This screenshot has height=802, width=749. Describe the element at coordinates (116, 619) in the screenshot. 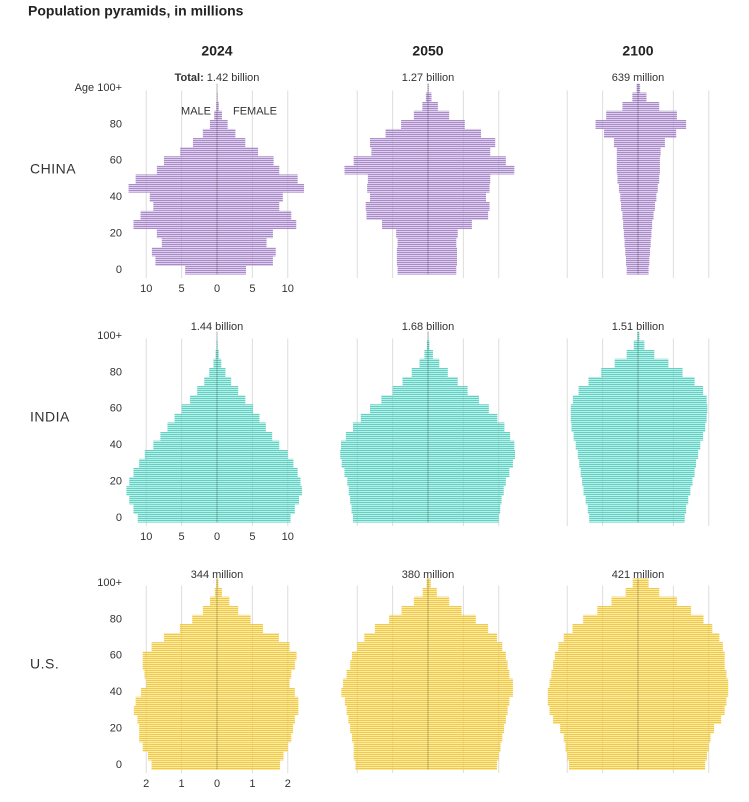

I see `y-tick-label: 80` at that location.